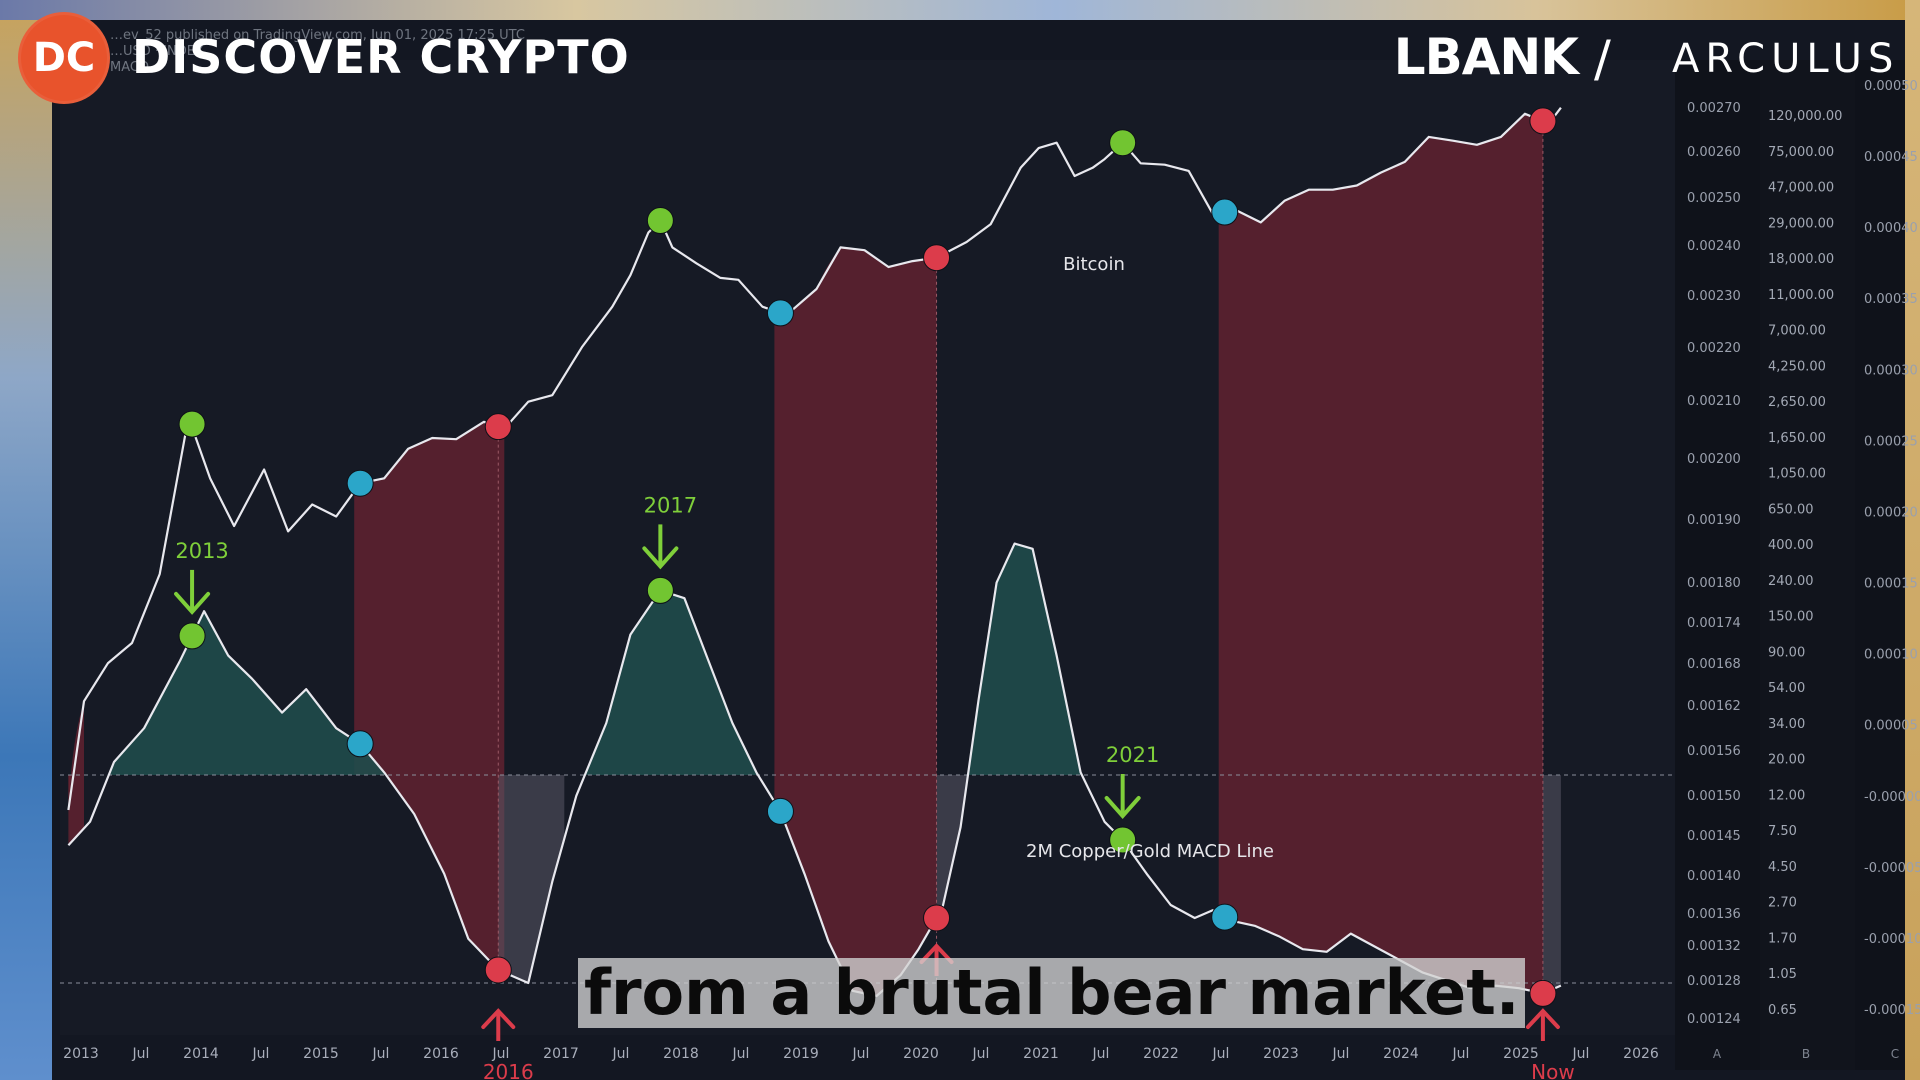 The image size is (1920, 1080). I want to click on copper-gold-axis-label: 0.00145, so click(1714, 836).